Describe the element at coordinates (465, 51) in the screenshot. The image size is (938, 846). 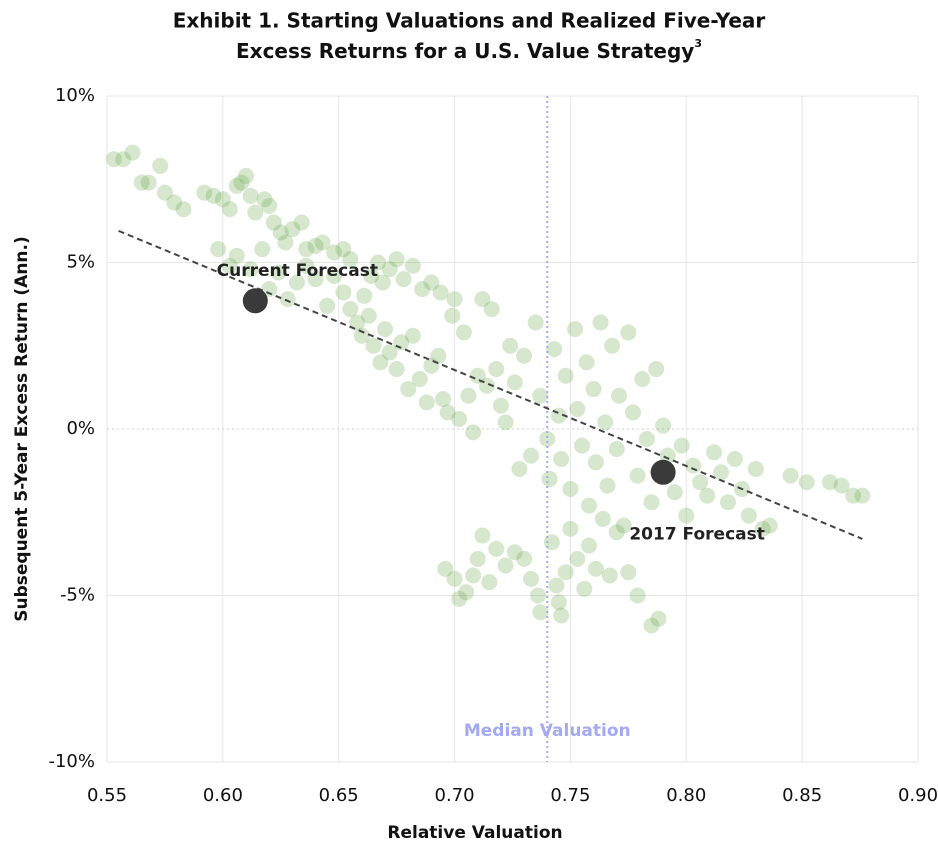
I see `chart-title-line: Excess Returns for a U.S. Value Strategy` at that location.